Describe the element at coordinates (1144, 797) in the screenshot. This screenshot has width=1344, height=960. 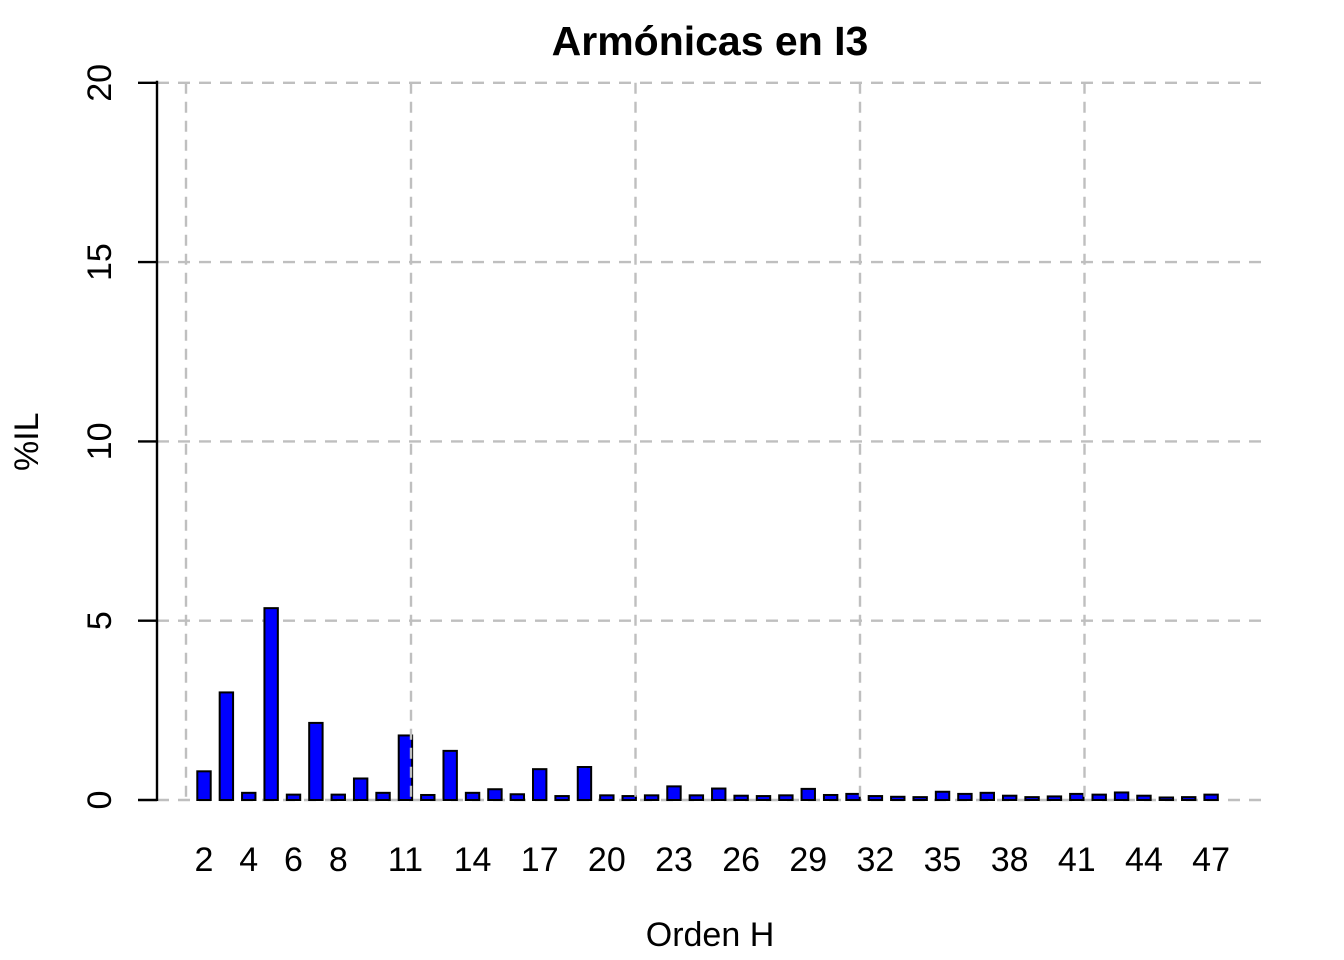
I see `bar-h44` at that location.